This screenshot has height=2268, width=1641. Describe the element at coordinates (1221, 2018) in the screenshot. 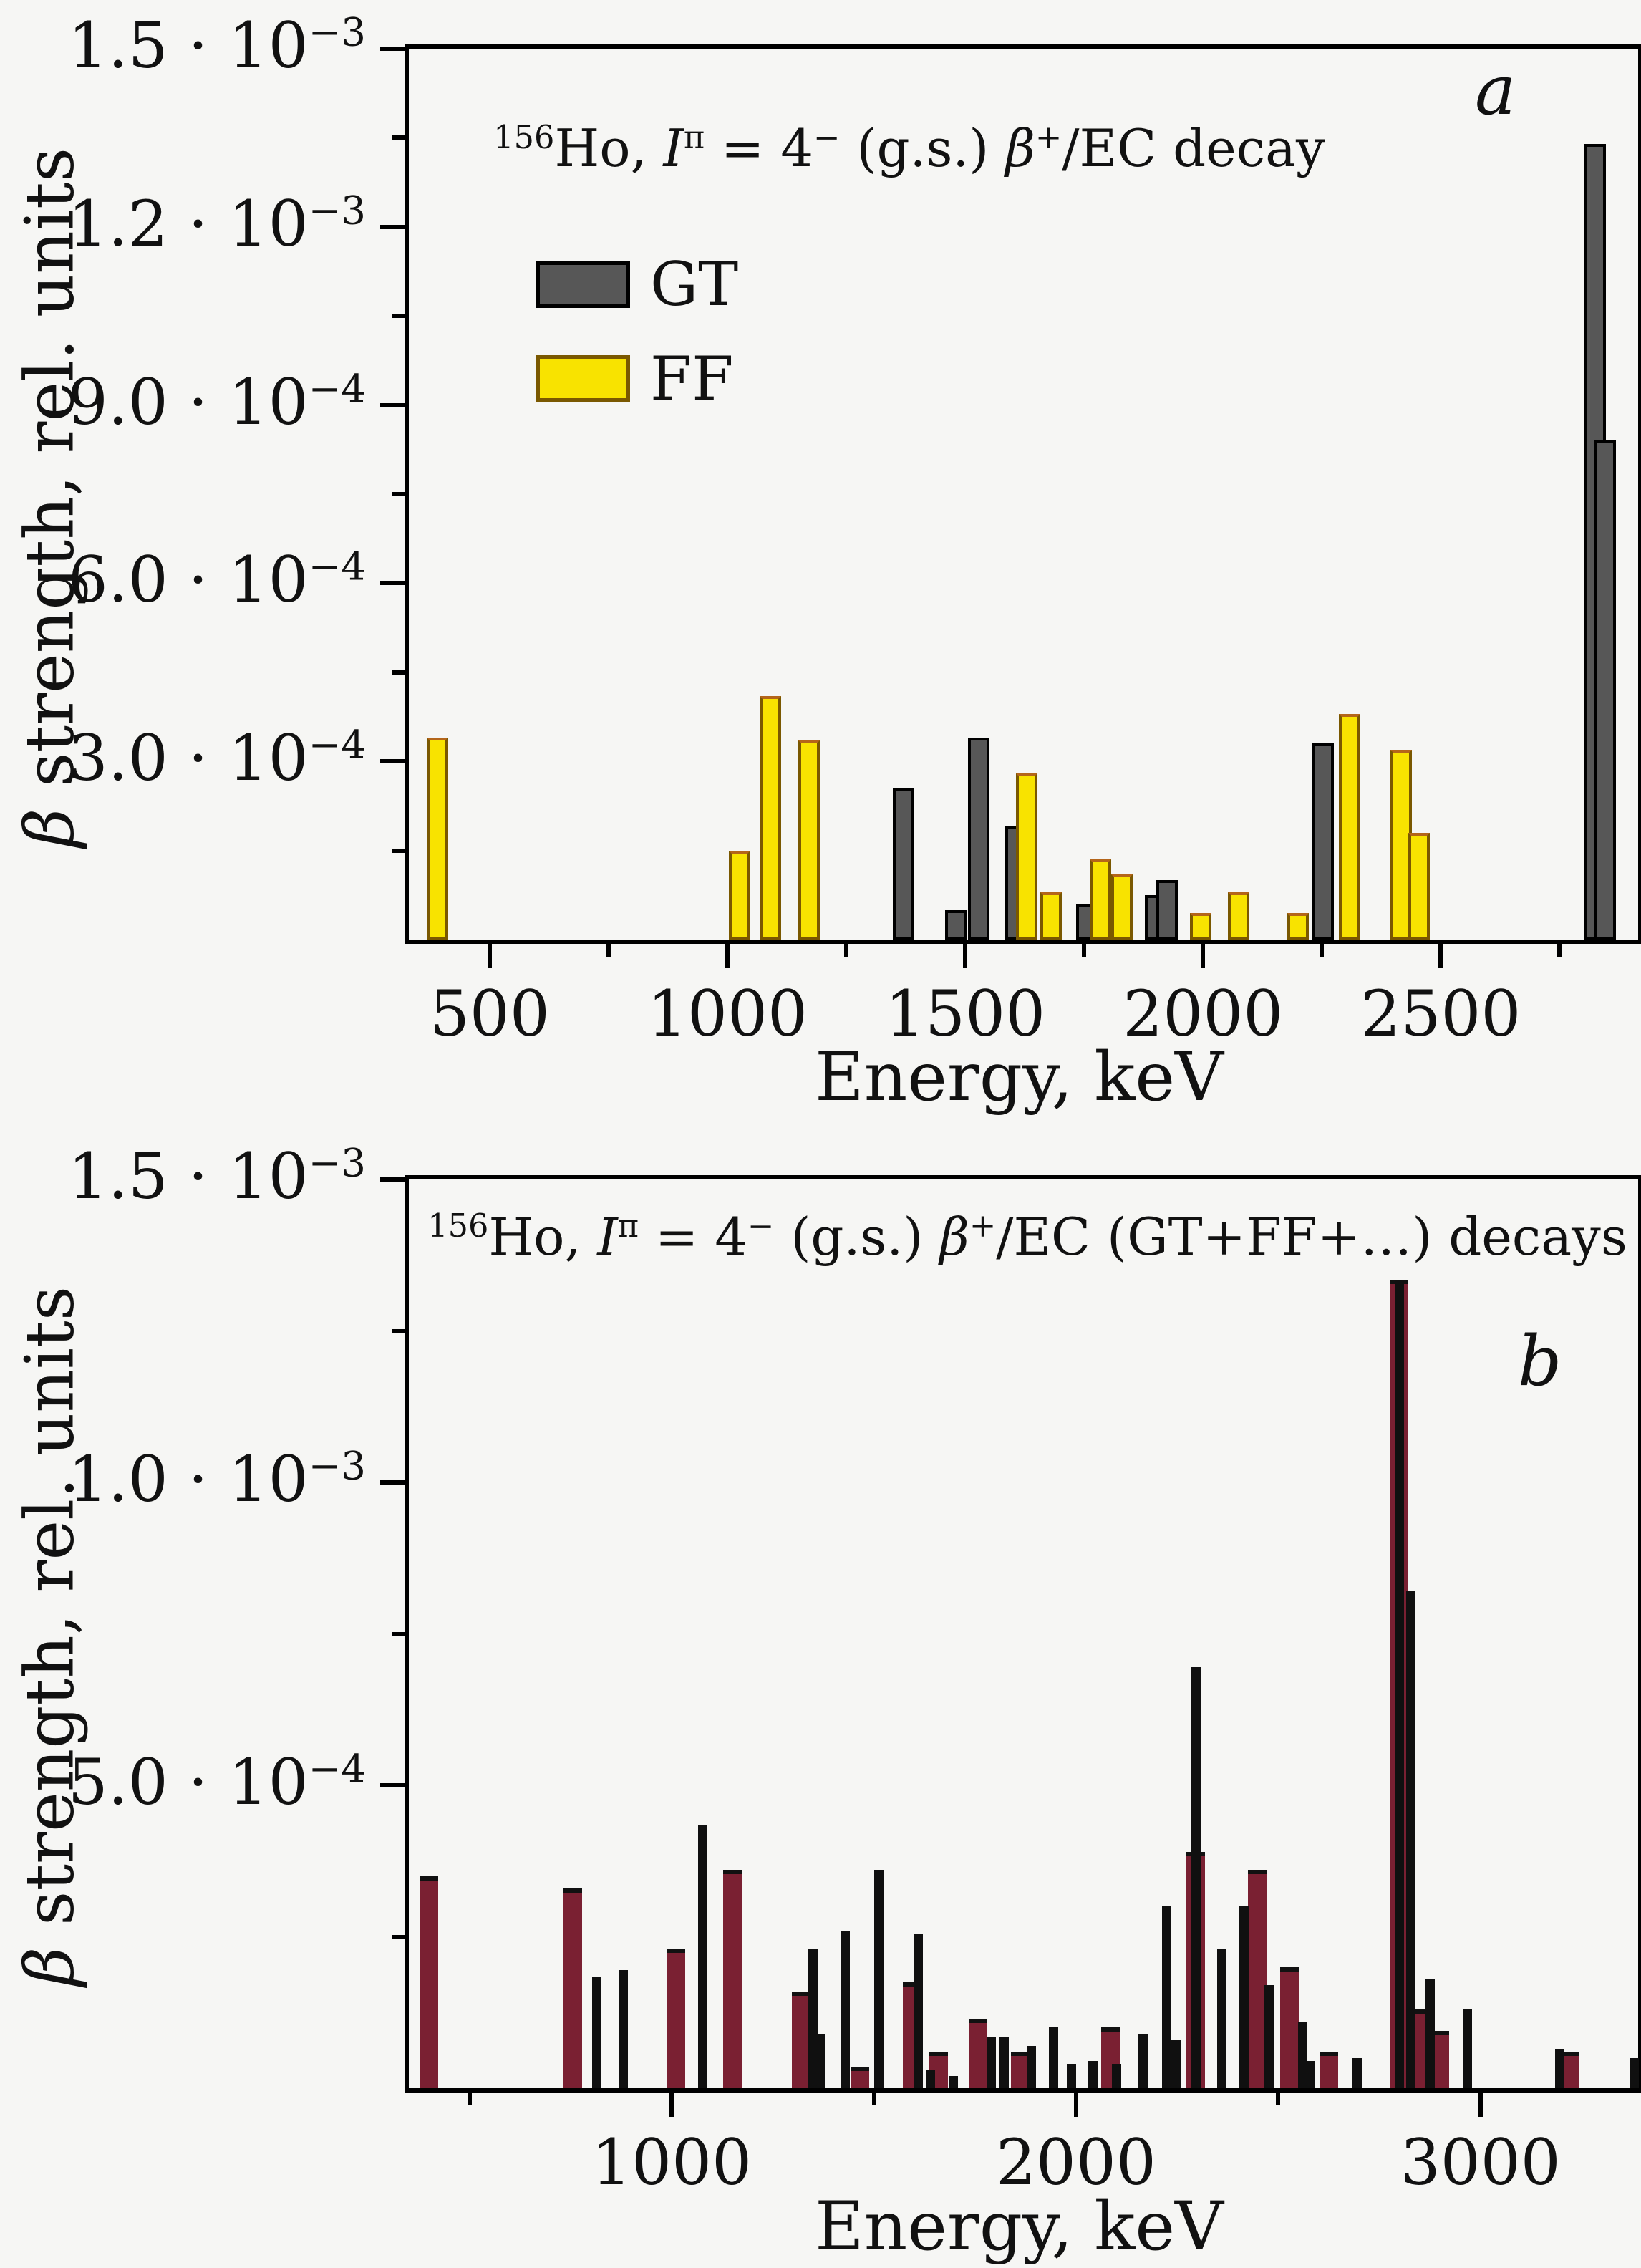

I see `bar-total-narrow-2360keV` at that location.